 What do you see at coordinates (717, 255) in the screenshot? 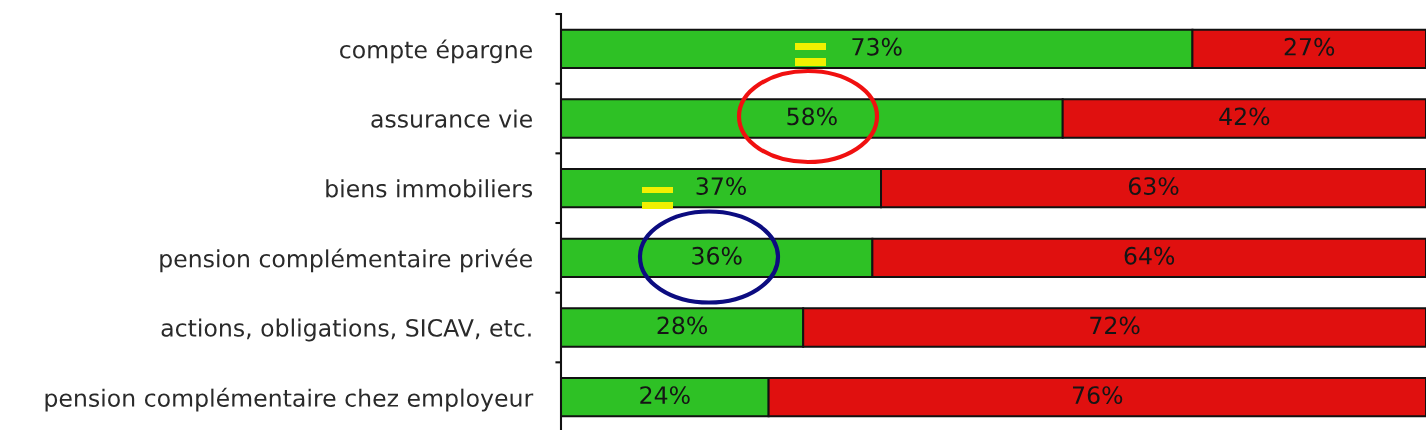
I see `data-label: 36%` at bounding box center [717, 255].